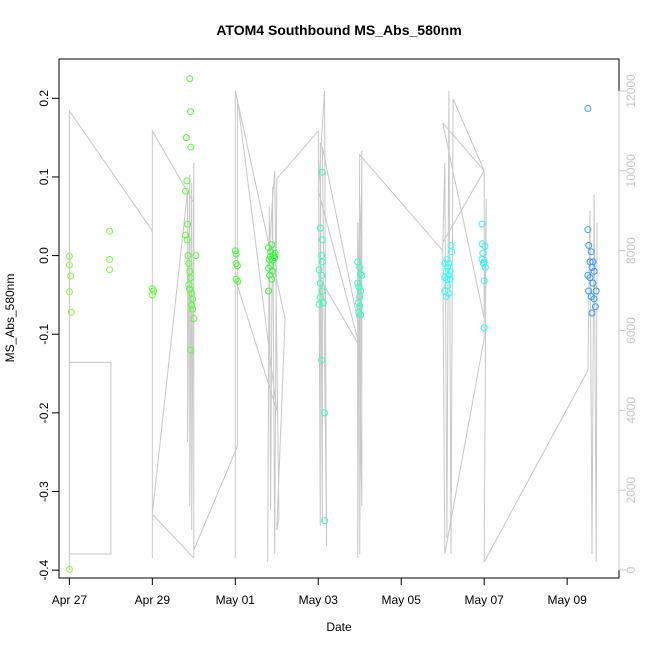 This screenshot has height=650, width=650. I want to click on x-tick-label: May 09, so click(567, 600).